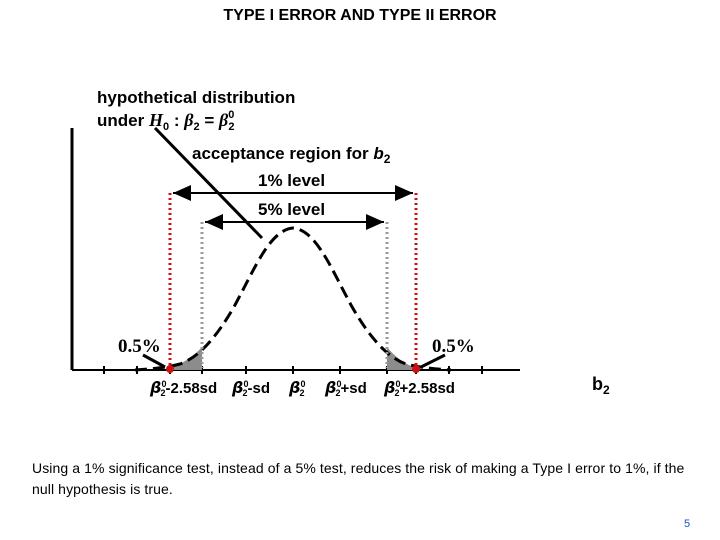 The image size is (720, 540). What do you see at coordinates (433, 361) in the screenshot?
I see `pointer-right-tail` at bounding box center [433, 361].